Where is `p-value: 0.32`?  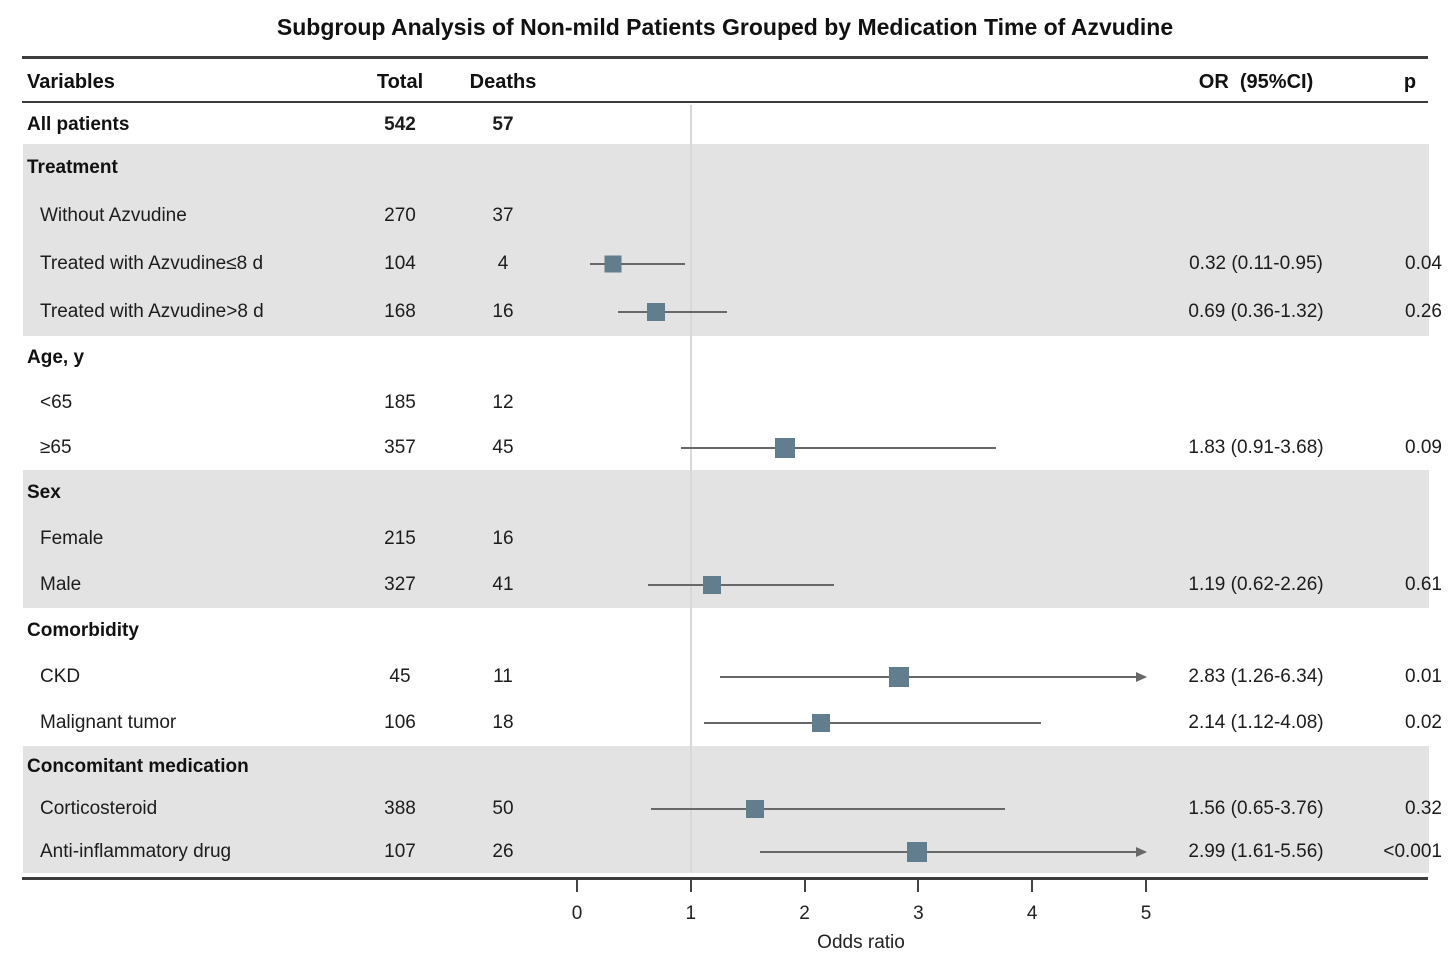
p-value: 0.32 is located at coordinates (1423, 809).